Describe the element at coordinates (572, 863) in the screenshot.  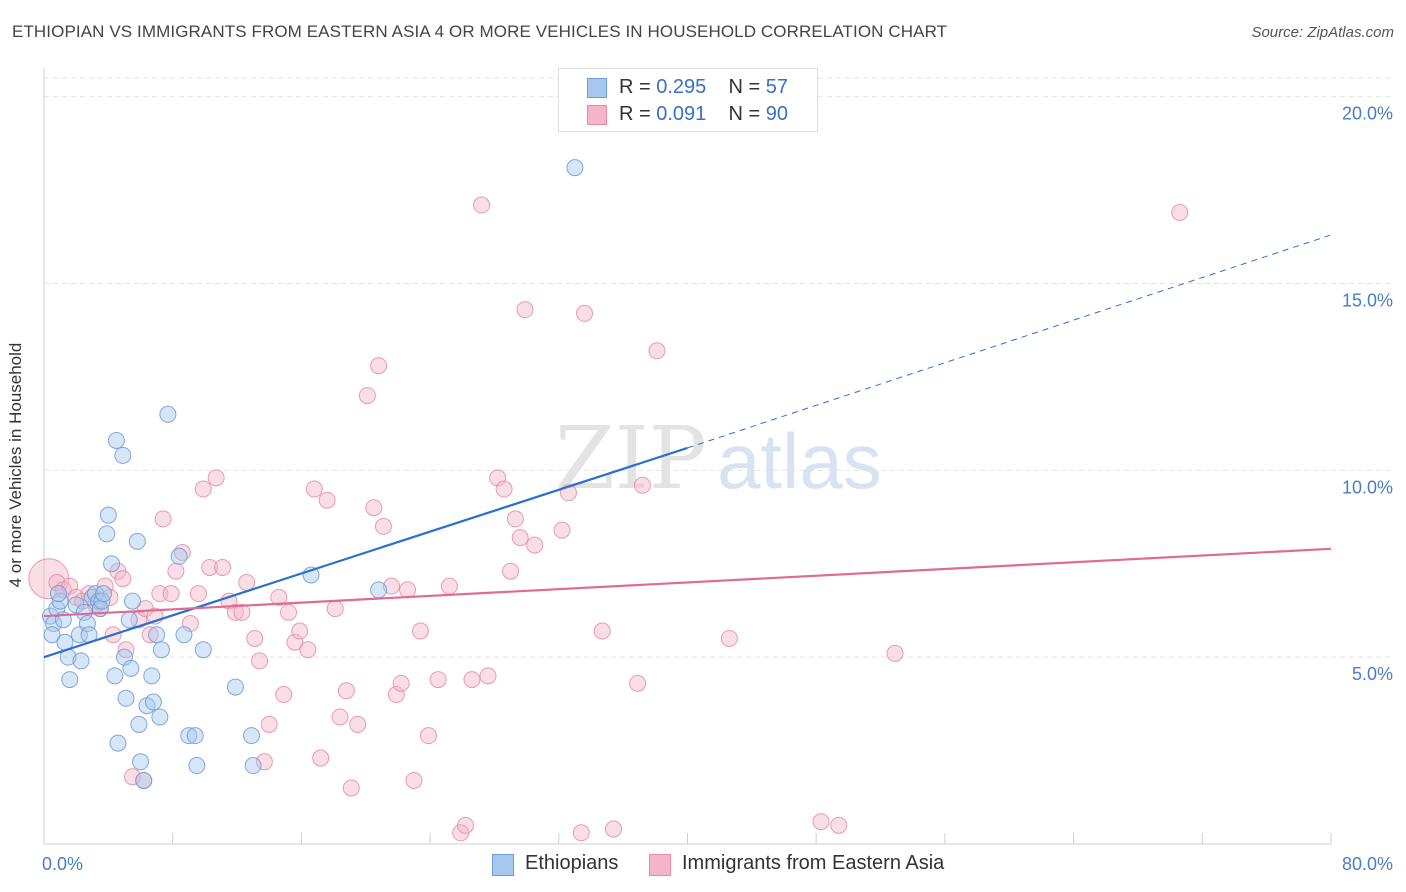
I see `legend-label: Ethiopians` at that location.